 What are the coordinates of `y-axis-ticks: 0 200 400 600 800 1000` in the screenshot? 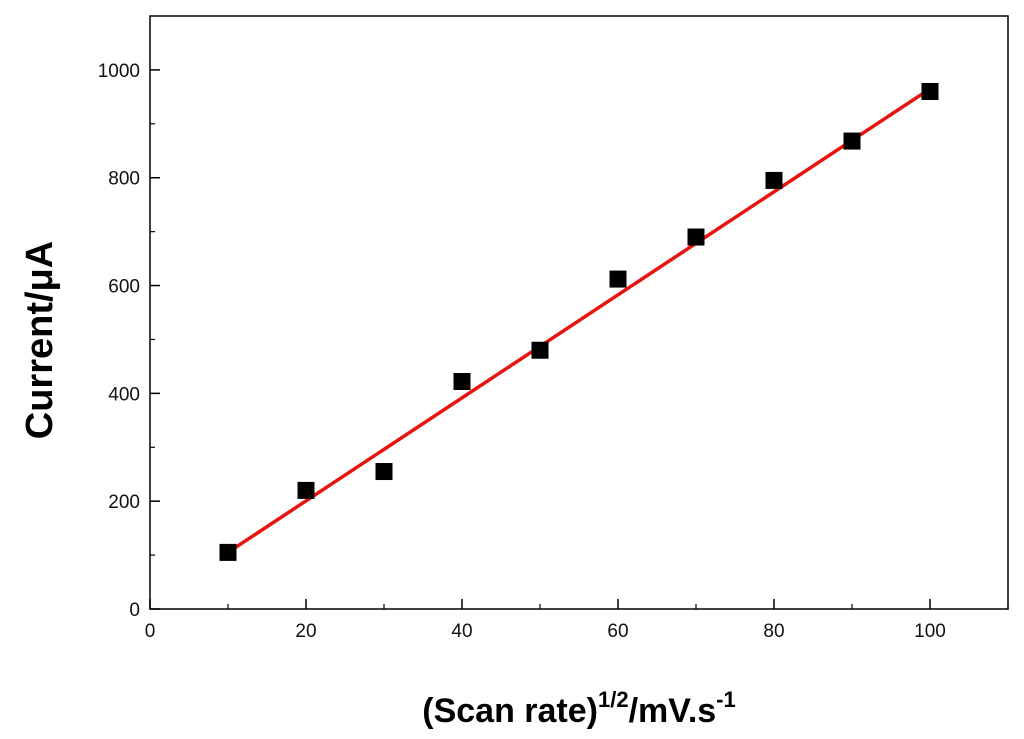 It's located at (129, 341).